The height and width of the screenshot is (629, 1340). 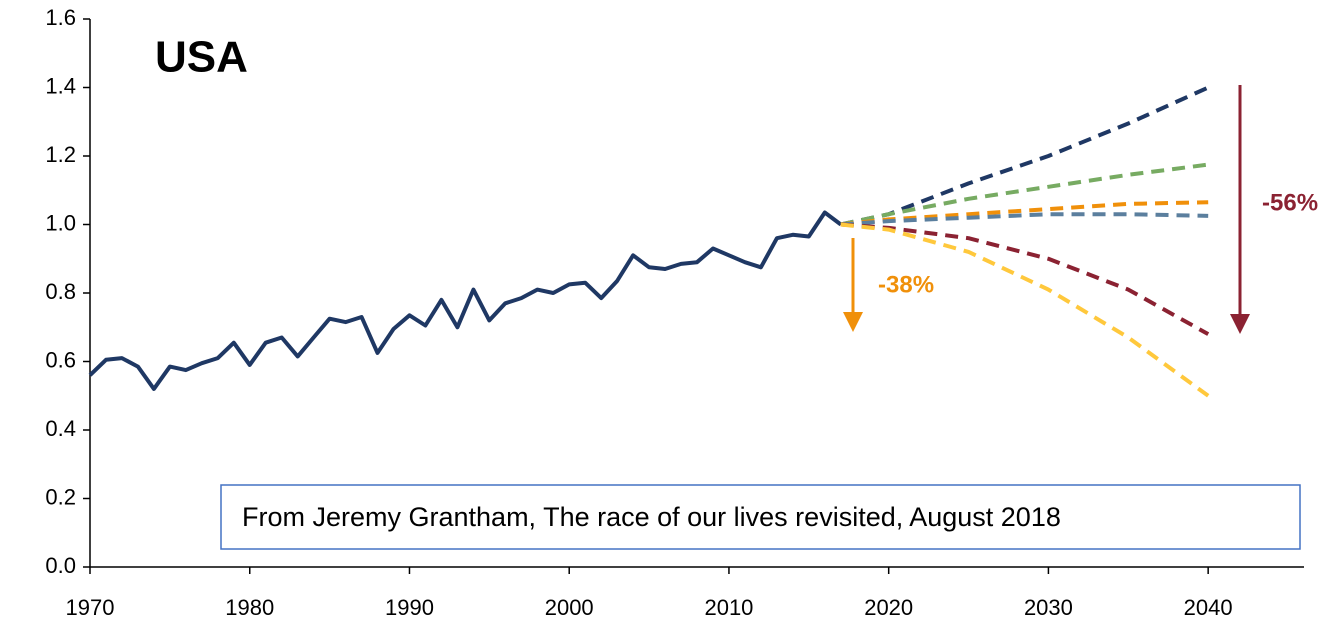 What do you see at coordinates (60, 154) in the screenshot?
I see `y-tick-label: 1.2` at bounding box center [60, 154].